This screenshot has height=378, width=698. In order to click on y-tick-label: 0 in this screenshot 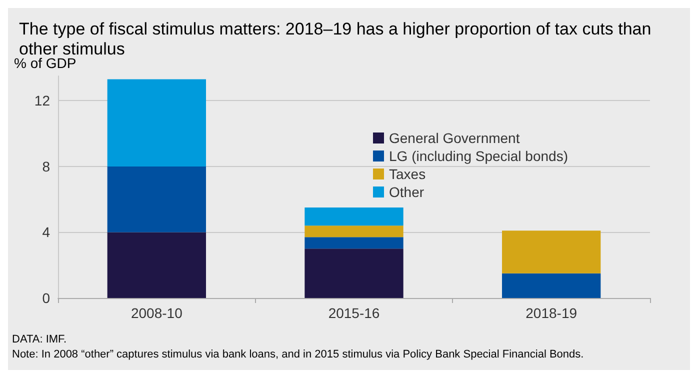, I will do `click(46, 298)`.